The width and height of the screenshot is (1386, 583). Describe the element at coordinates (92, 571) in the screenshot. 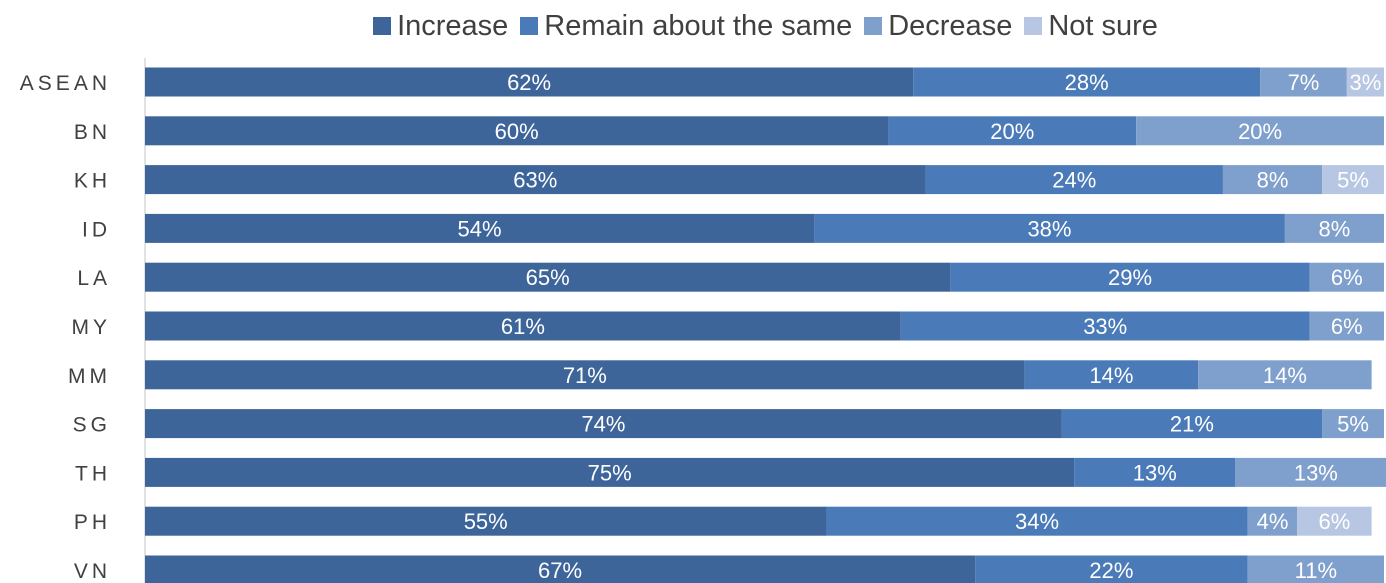

I see `category-label: VN` at that location.